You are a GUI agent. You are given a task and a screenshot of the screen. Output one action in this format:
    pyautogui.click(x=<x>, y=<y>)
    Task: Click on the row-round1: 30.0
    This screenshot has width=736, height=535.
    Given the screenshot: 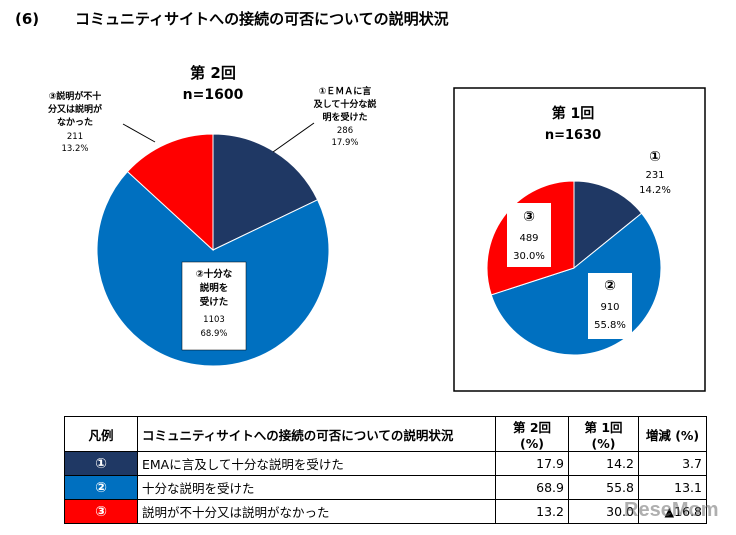 What is the action you would take?
    pyautogui.click(x=603, y=511)
    